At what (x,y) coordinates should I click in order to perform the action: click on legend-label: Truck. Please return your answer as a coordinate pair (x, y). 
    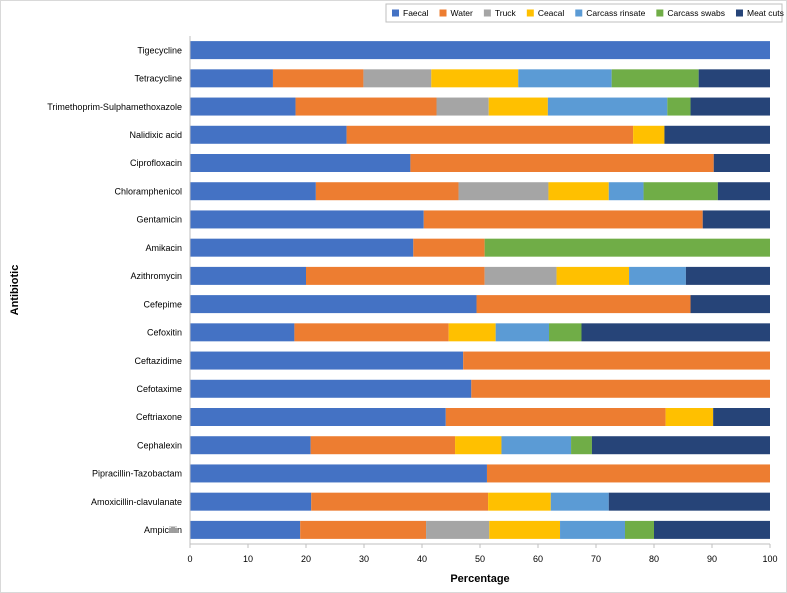
    Looking at the image, I should click on (506, 13).